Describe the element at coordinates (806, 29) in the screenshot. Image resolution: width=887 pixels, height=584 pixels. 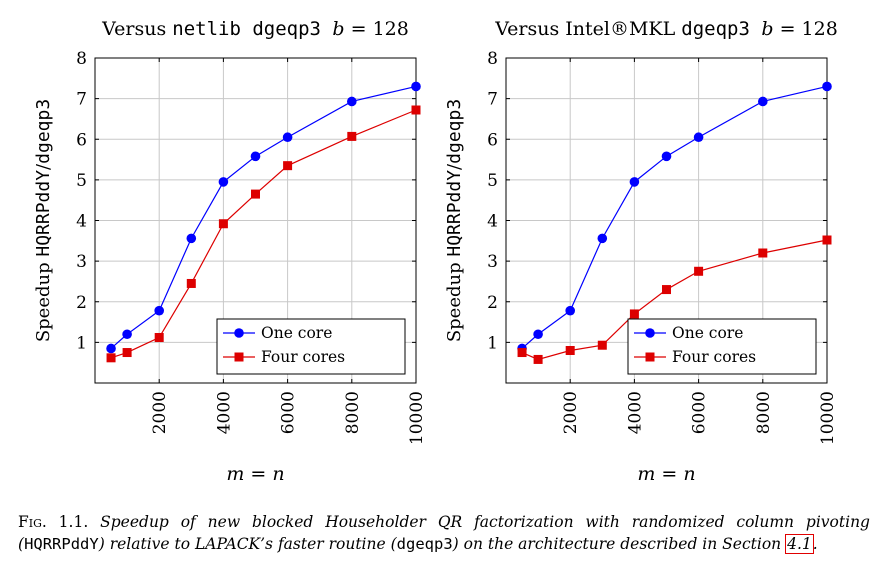
I see `title-block-size-value: = 128` at that location.